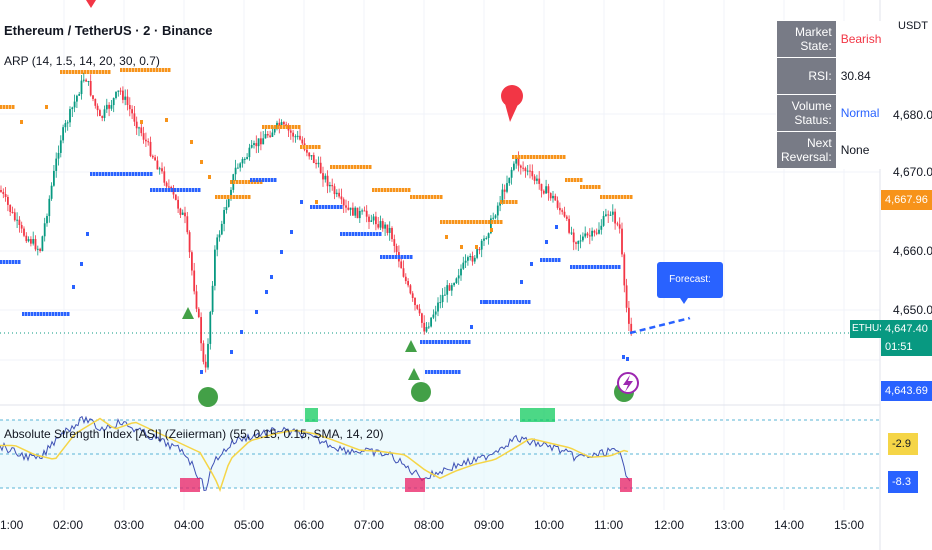 This screenshot has height=550, width=932. What do you see at coordinates (68, 525) in the screenshot?
I see `time-tick: 02:00` at bounding box center [68, 525].